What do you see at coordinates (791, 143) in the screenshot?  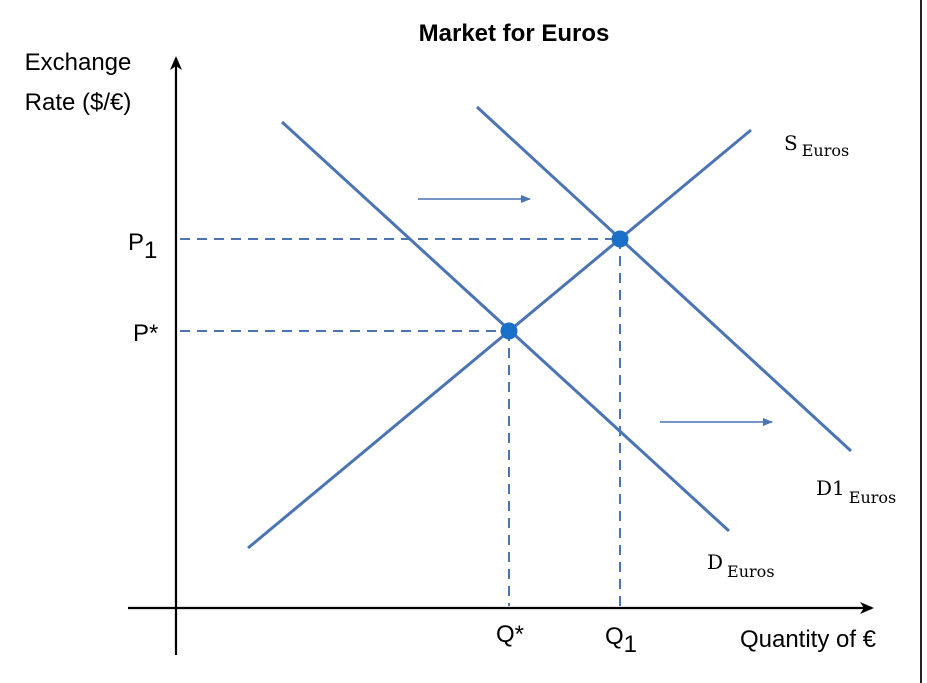 I see `supply-label-main: S` at bounding box center [791, 143].